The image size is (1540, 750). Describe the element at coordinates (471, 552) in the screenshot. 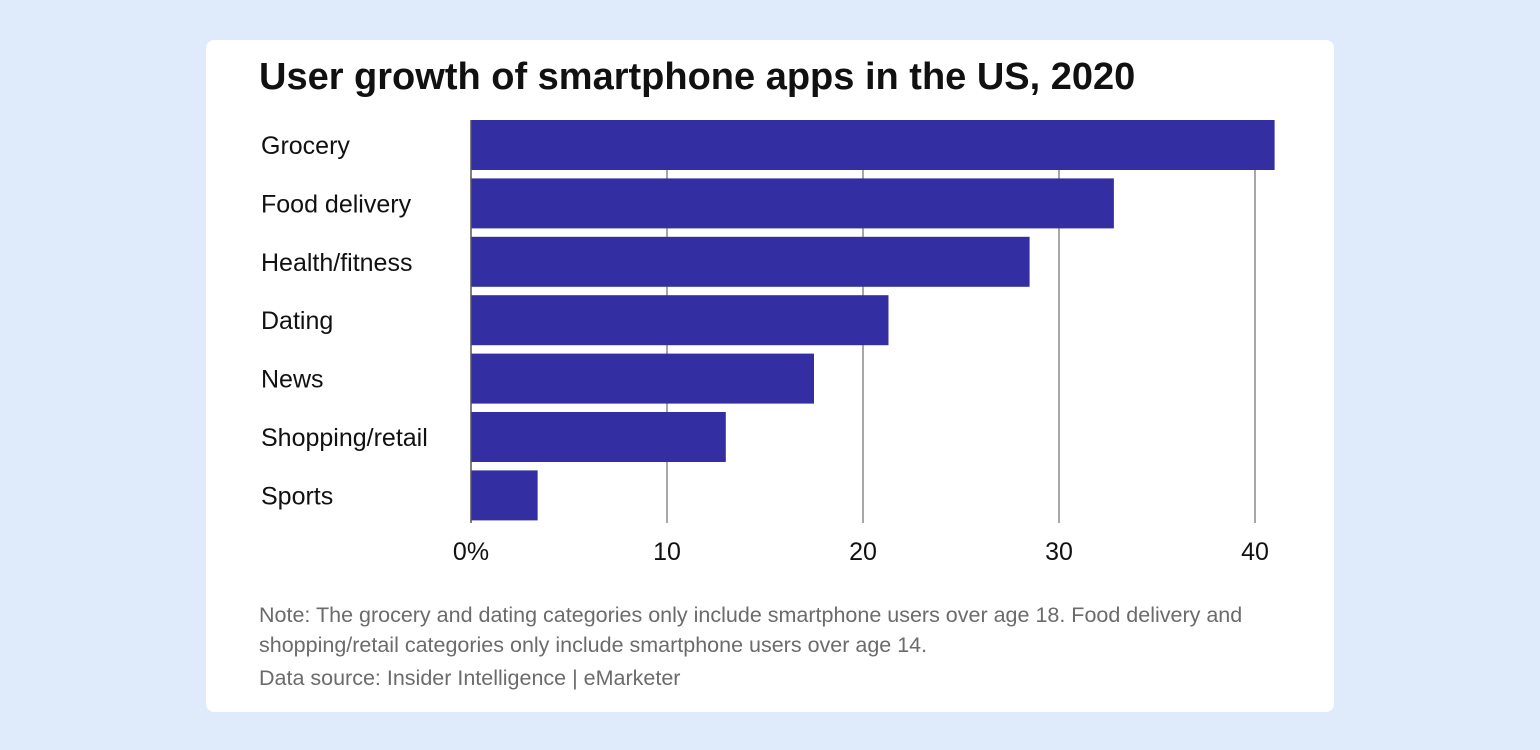

I see `x-tick-label-0: 0%` at that location.